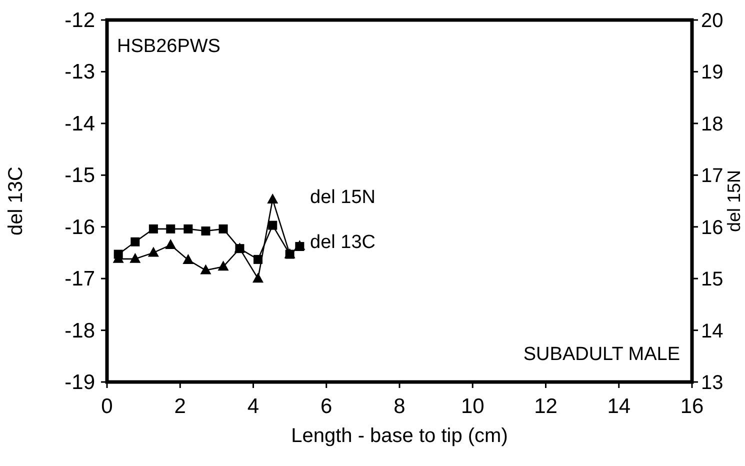  Describe the element at coordinates (16, 201) in the screenshot. I see `y-axis-title: del 13C` at that location.